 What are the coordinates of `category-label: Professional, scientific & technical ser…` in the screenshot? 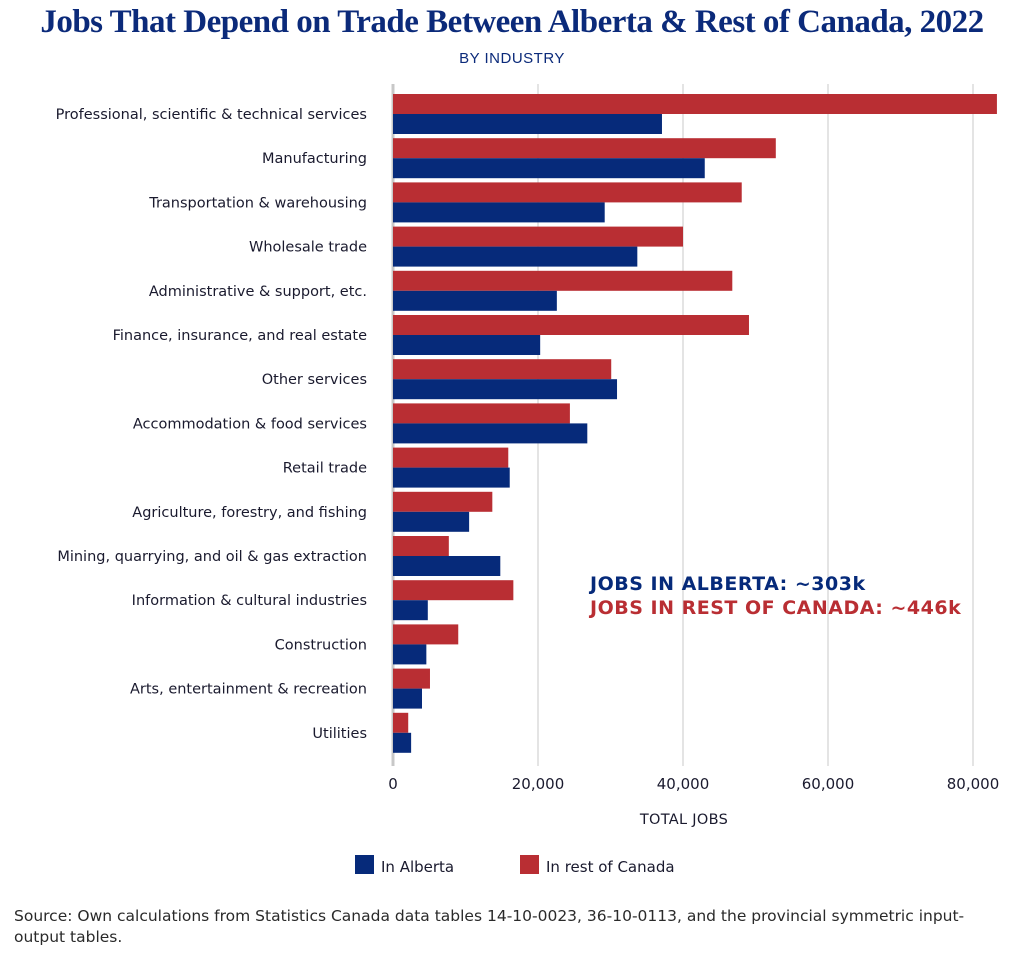 It's located at (211, 115).